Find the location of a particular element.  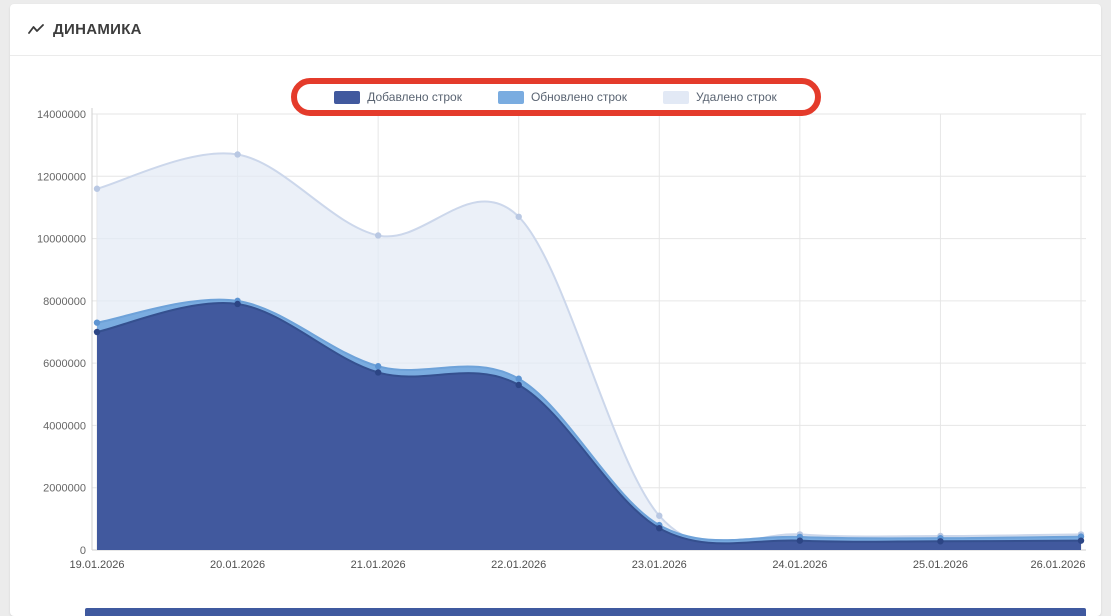

svg-text: 22.01.2026 is located at coordinates (518, 565).